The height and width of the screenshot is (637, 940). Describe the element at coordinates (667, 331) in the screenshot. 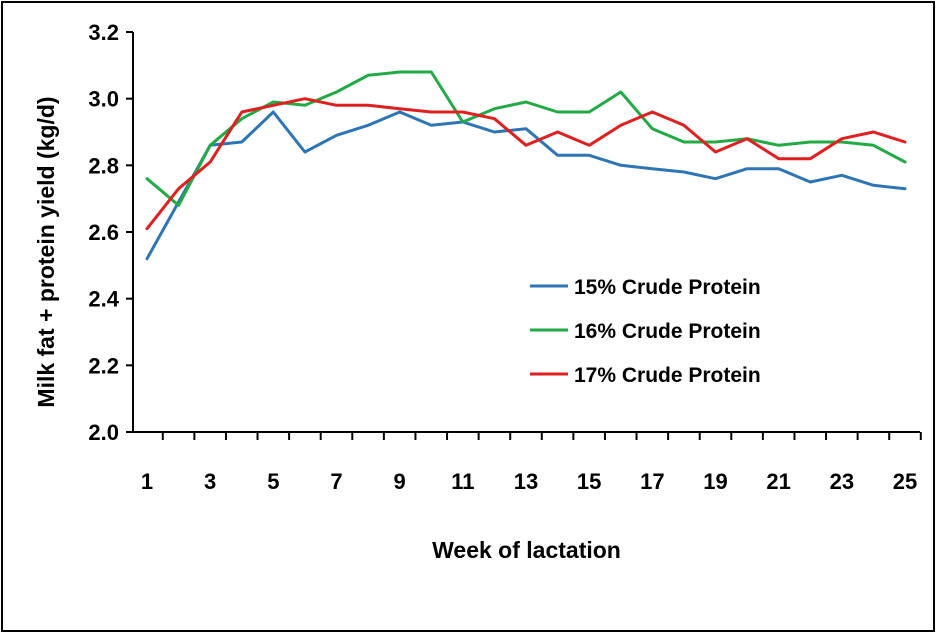

I see `legend-label-2: 16% Crude Protein` at that location.